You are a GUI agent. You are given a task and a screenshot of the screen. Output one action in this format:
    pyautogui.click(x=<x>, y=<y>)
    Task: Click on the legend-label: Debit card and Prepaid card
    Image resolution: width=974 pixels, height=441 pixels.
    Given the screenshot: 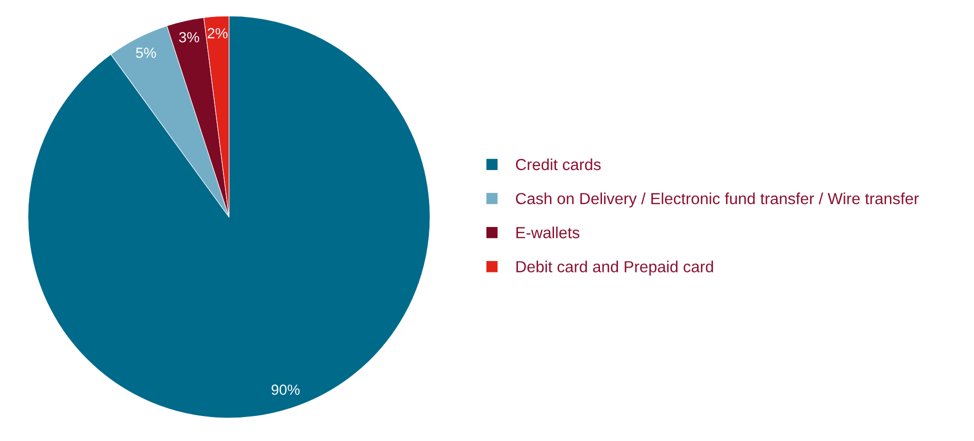 What is the action you would take?
    pyautogui.click(x=614, y=268)
    